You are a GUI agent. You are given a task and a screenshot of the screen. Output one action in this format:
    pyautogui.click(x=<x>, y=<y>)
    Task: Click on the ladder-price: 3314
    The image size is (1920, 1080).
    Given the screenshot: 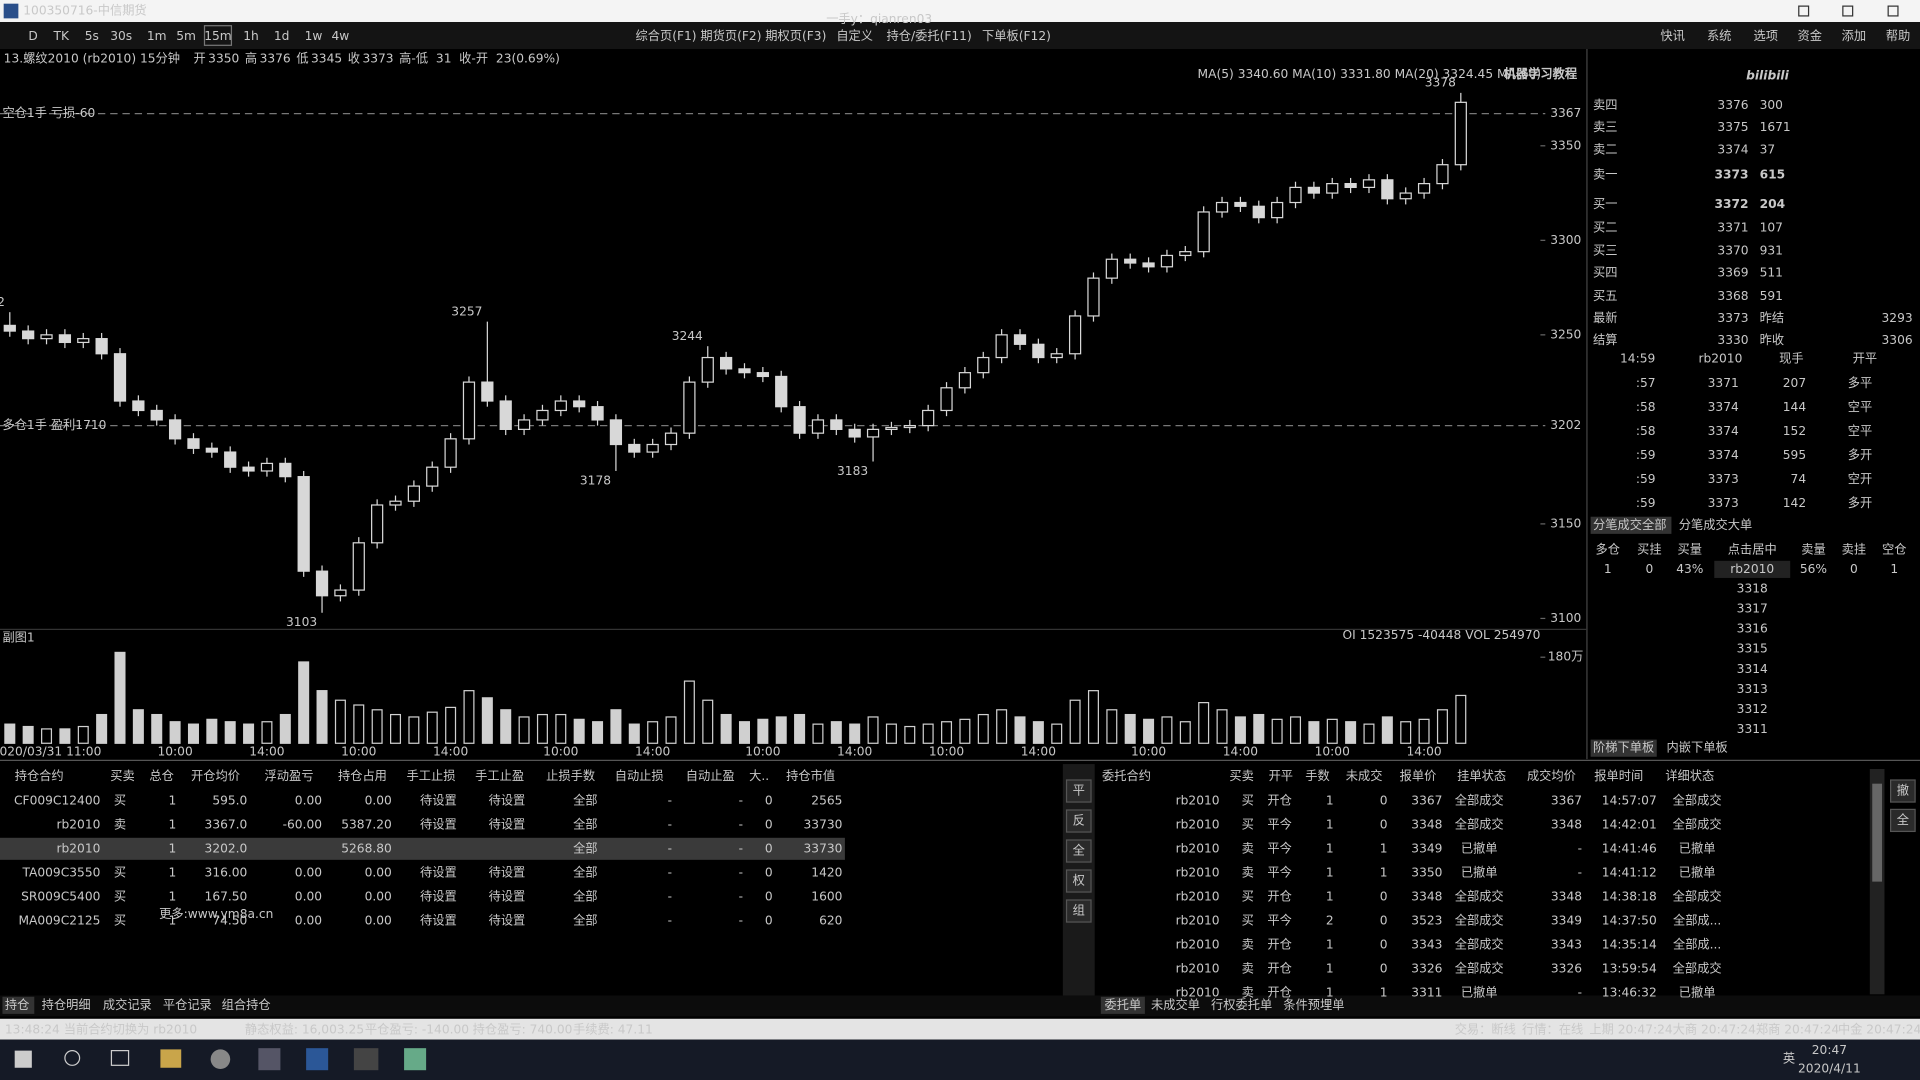 What is the action you would take?
    pyautogui.click(x=1752, y=669)
    